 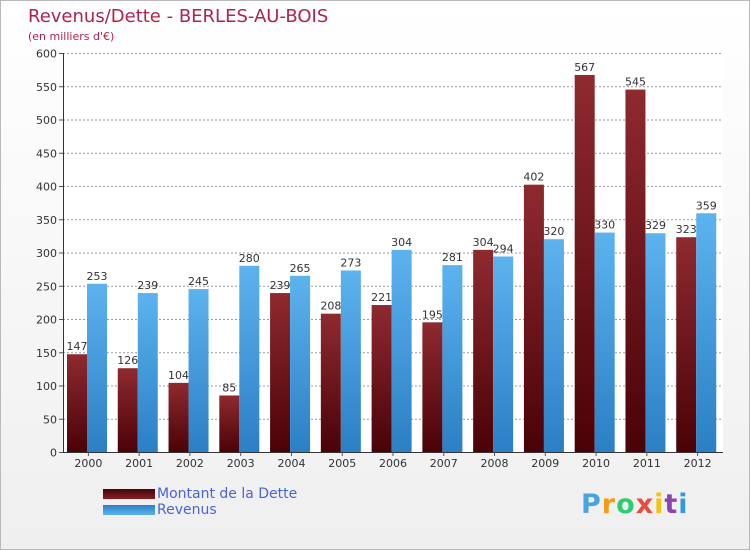 What do you see at coordinates (698, 463) in the screenshot?
I see `x-tick-label: 2012` at bounding box center [698, 463].